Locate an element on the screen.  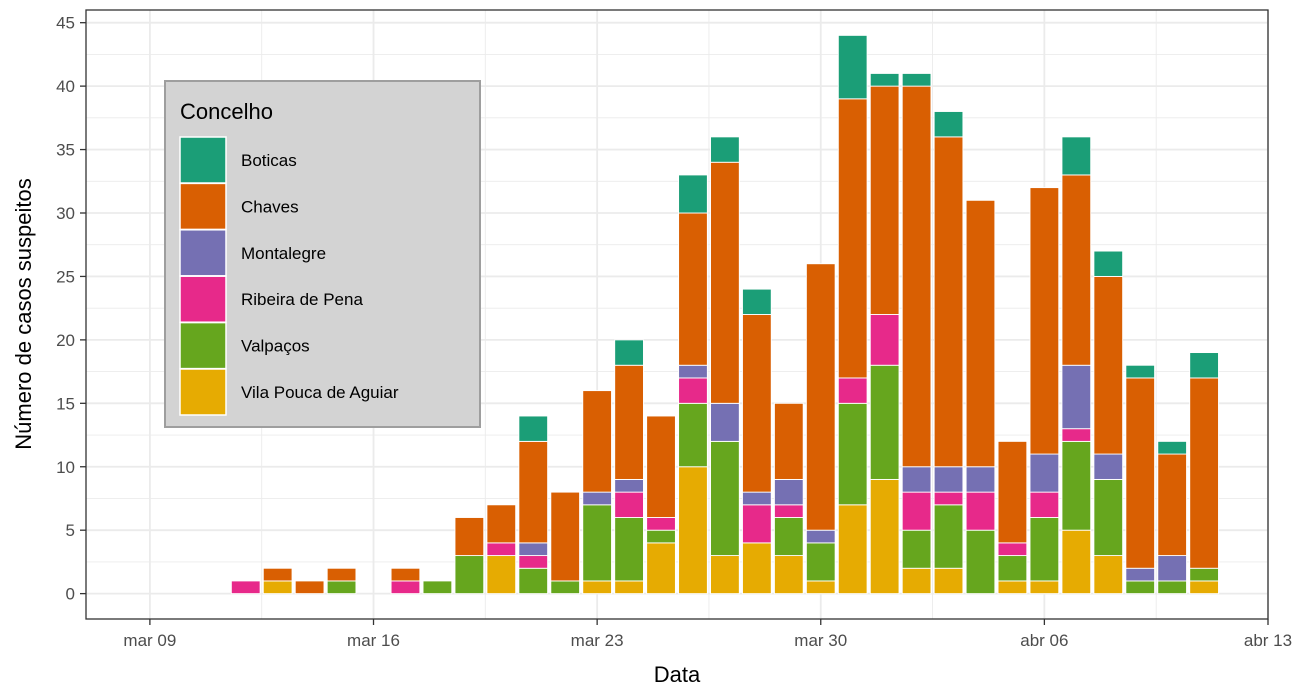
y-tick-label: 35 is located at coordinates (65, 150).